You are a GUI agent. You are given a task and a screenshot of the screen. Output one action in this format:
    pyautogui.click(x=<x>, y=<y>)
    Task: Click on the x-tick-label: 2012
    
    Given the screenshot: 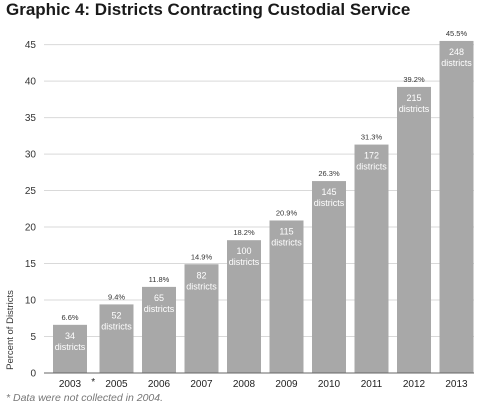 What is the action you would take?
    pyautogui.click(x=414, y=384)
    